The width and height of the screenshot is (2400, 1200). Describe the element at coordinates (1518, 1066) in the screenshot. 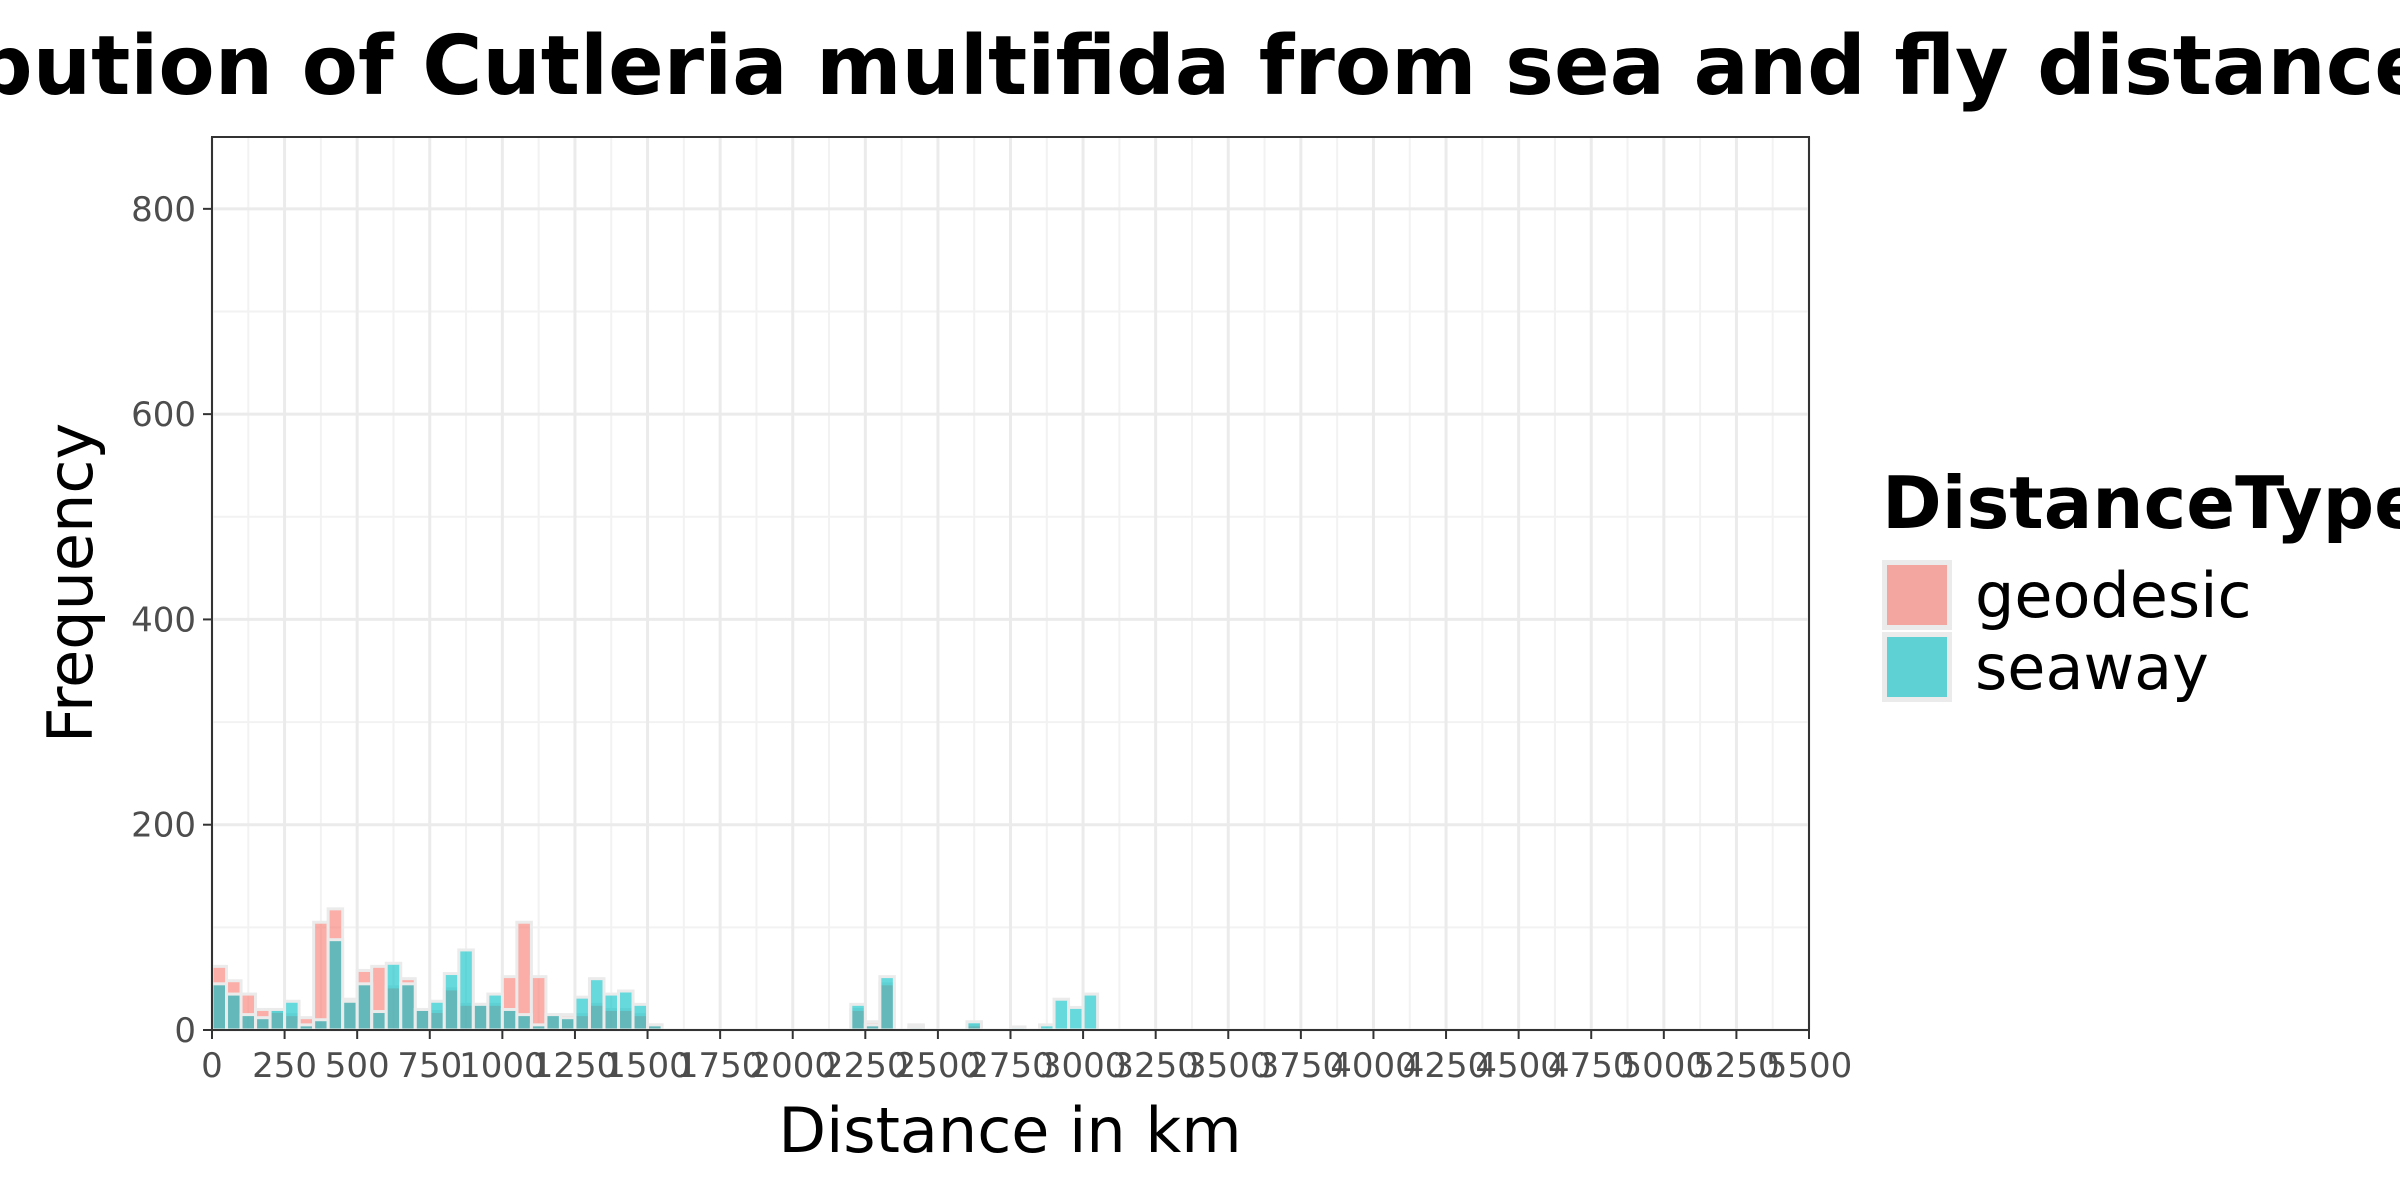

I see `x-tick-label: 4500` at that location.